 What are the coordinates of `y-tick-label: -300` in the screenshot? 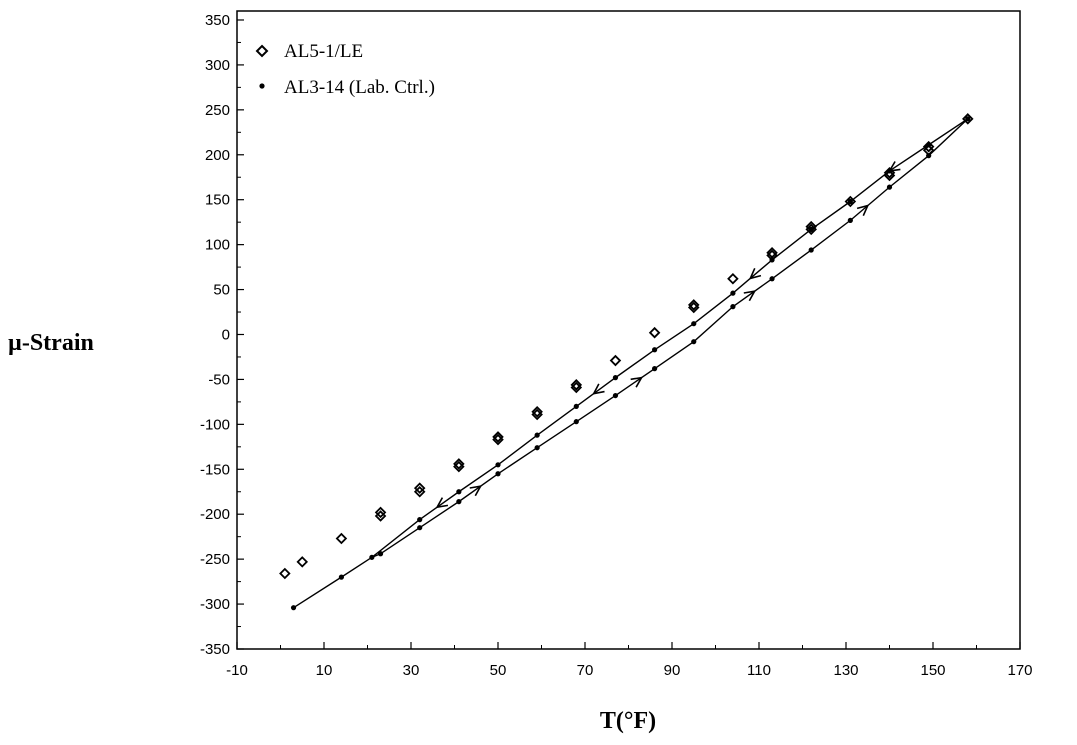 It's located at (215, 604).